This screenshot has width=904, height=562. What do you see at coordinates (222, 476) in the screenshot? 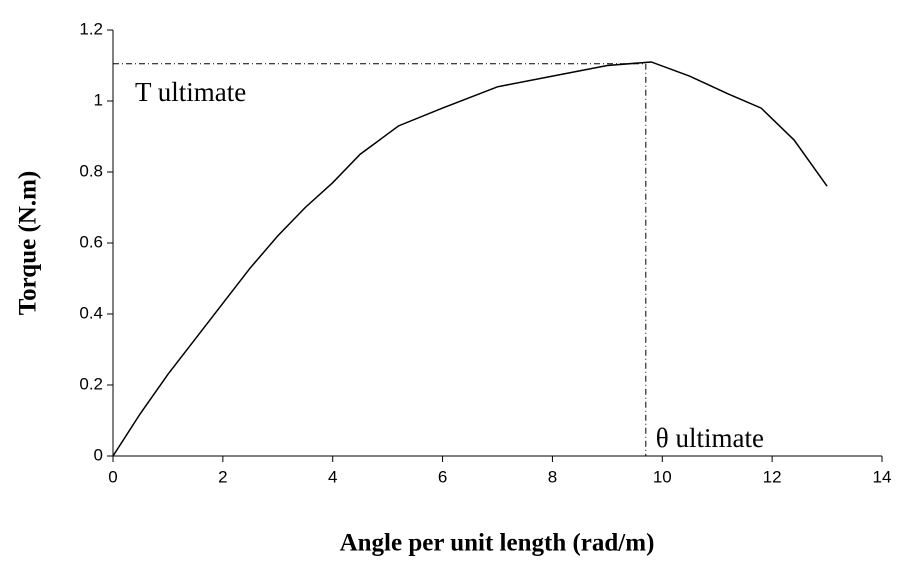
I see `x-tick-label: 2` at bounding box center [222, 476].